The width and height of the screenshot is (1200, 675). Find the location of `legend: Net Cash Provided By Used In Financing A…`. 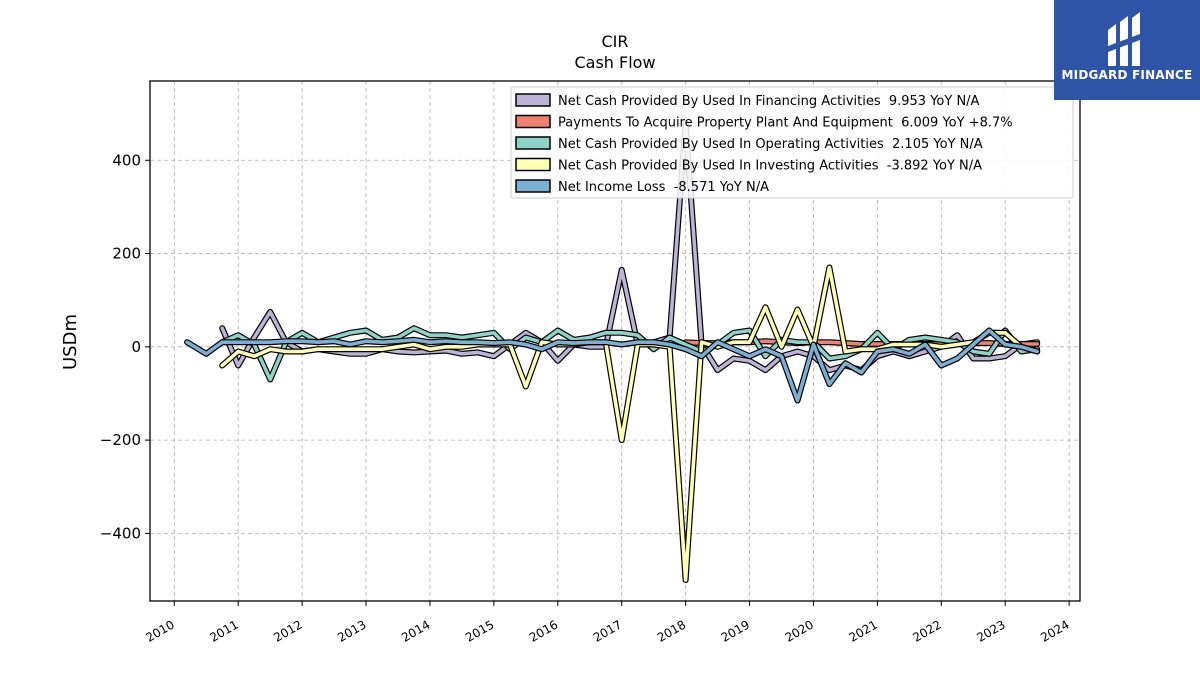

legend: Net Cash Provided By Used In Financing A… is located at coordinates (792, 142).